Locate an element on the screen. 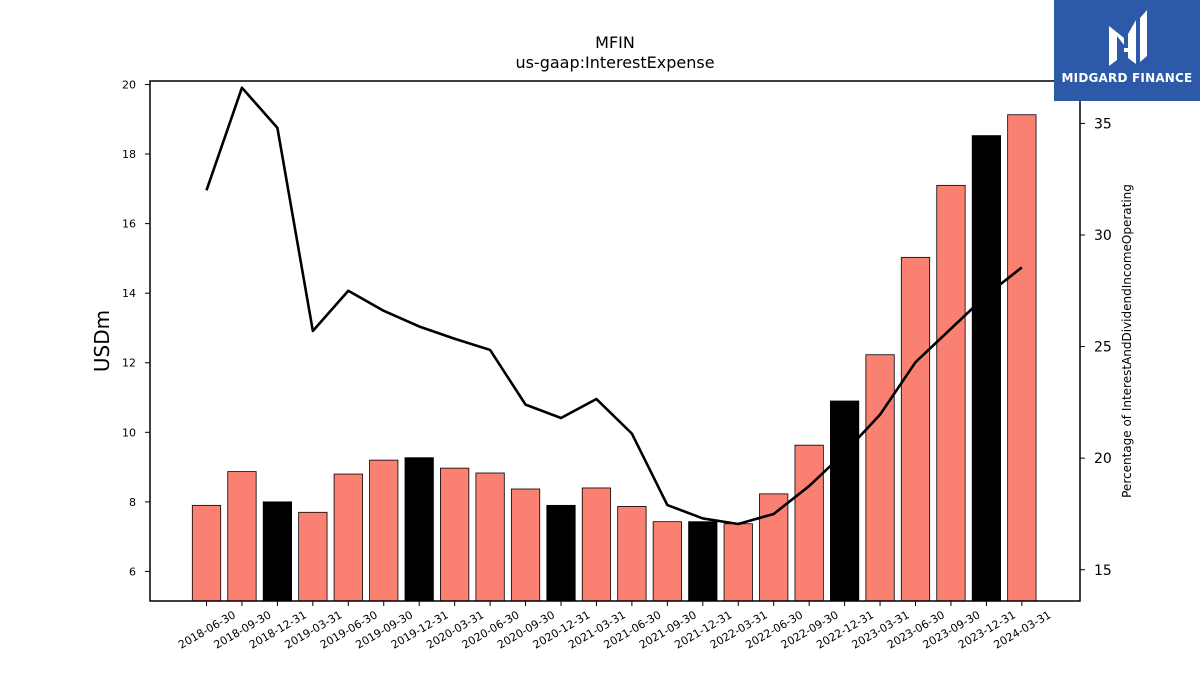  right-axis-ticks: 15 20 25 30 35 is located at coordinates (1096, 347).